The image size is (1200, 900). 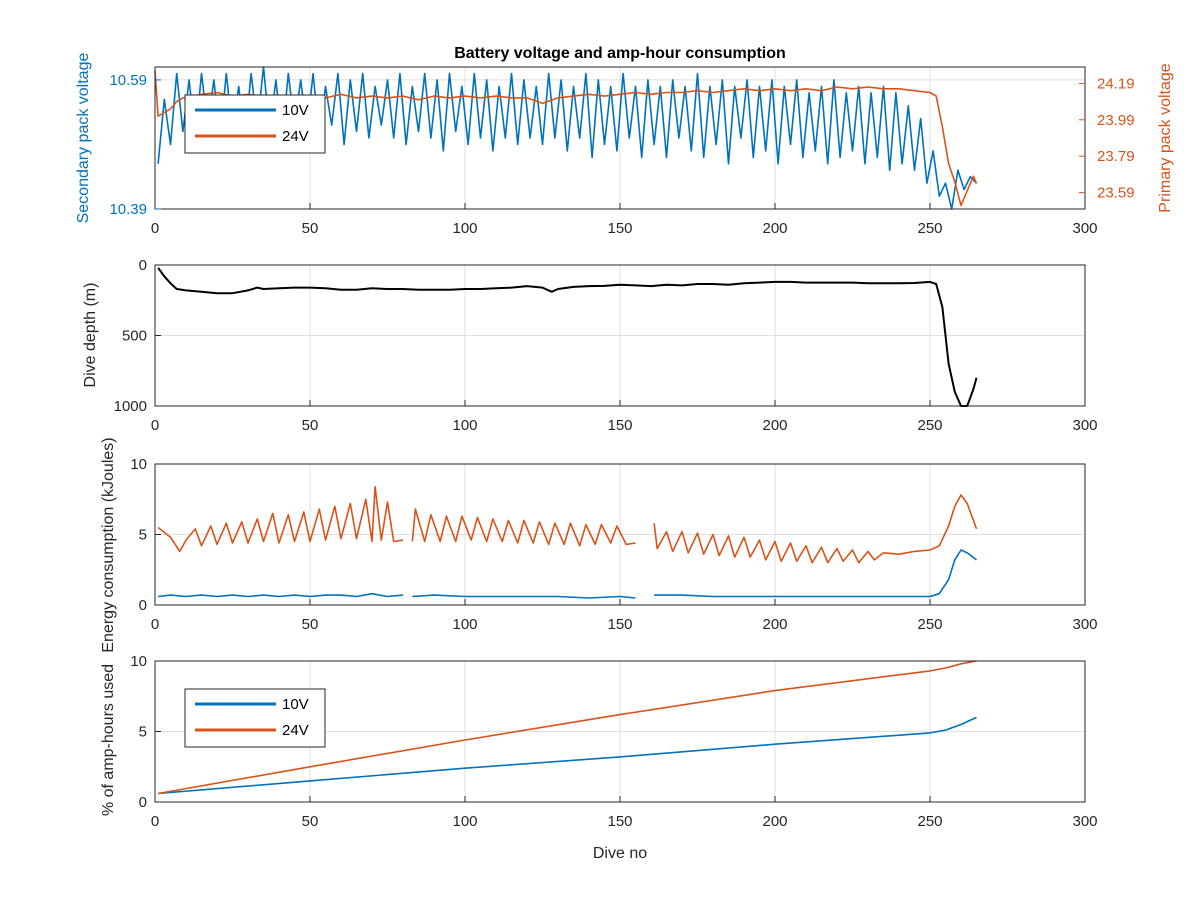 I want to click on yticks-right-1: 23.59 23.79 23.99 24.19, so click(x=1107, y=138).